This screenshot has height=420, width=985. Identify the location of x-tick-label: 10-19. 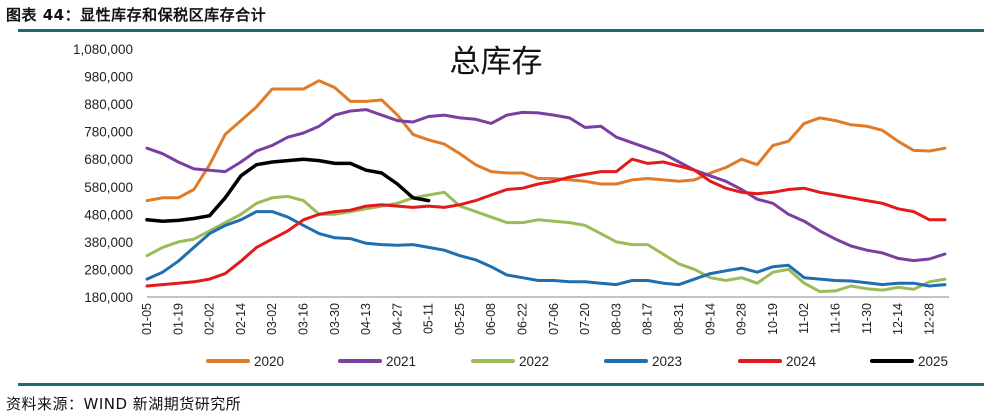
(773, 319).